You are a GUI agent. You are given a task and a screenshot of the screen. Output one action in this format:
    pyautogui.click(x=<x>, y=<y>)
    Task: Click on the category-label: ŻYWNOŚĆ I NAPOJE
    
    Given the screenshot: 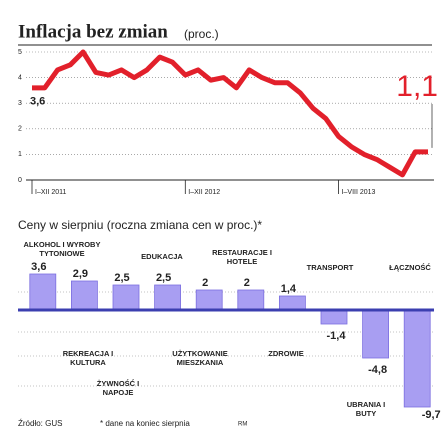 What is the action you would take?
    pyautogui.click(x=118, y=388)
    